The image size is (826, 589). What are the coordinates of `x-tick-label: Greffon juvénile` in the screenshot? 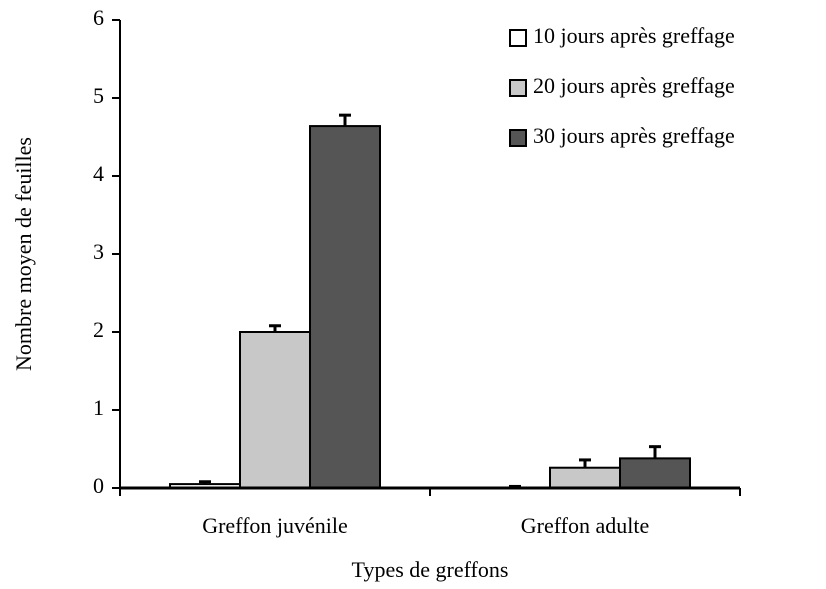 It's located at (275, 525).